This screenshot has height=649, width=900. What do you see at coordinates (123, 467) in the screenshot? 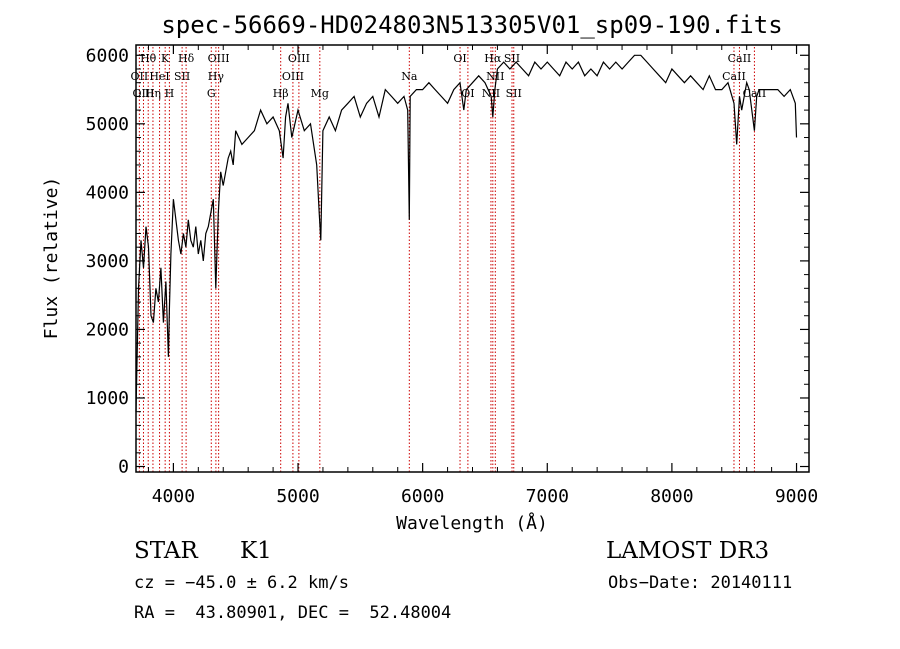
I see `y-tick-label: 0` at bounding box center [123, 467].